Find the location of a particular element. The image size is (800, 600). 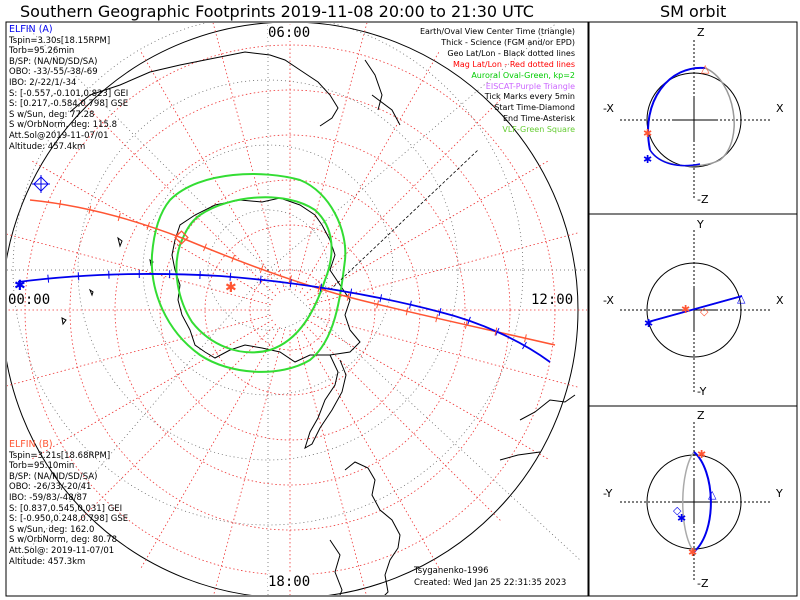

orbit-3-bottom-label: -Z is located at coordinates (703, 583).